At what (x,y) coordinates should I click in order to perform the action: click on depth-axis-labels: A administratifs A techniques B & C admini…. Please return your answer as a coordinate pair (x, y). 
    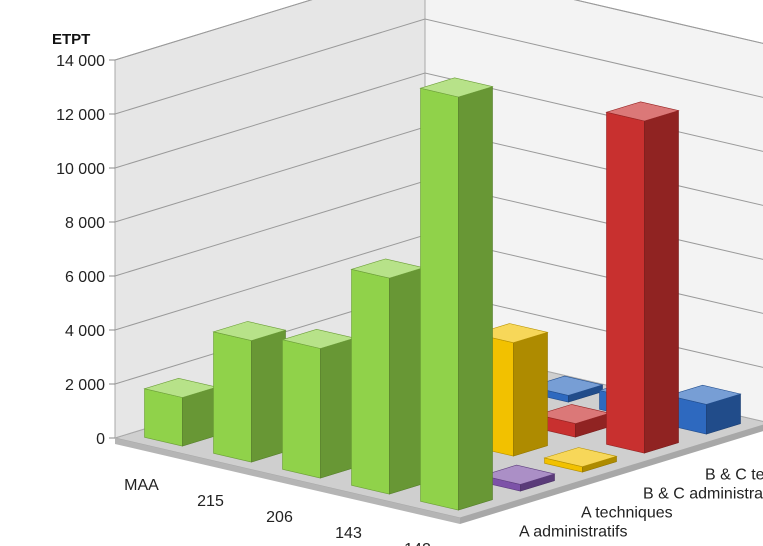
    Looking at the image, I should click on (641, 504).